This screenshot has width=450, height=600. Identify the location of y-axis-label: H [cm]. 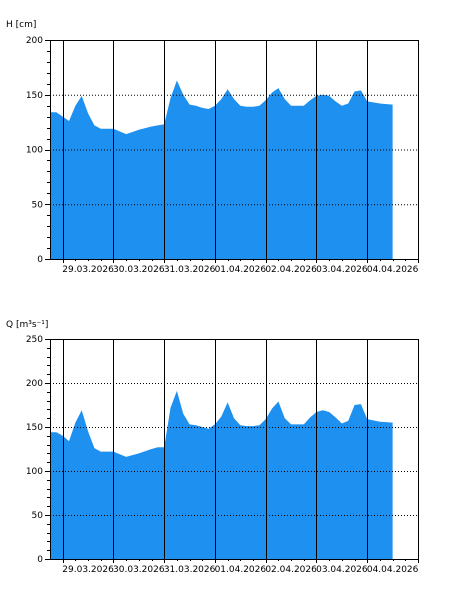
(21, 25).